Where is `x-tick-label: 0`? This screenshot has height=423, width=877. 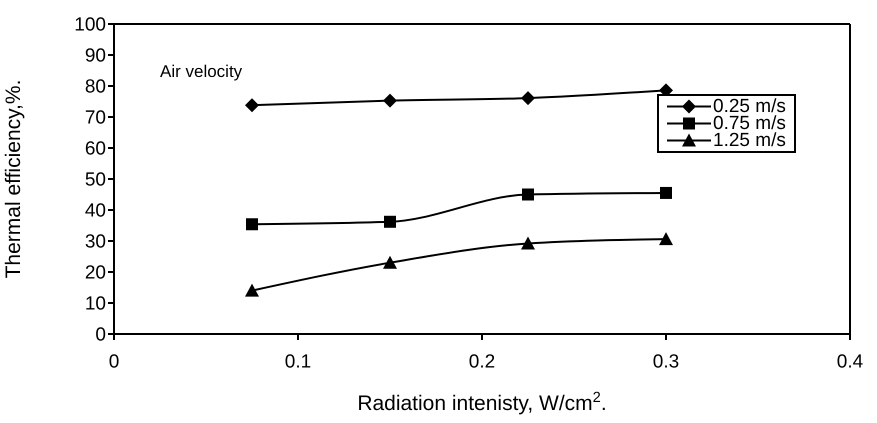
x-tick-label: 0 is located at coordinates (114, 361).